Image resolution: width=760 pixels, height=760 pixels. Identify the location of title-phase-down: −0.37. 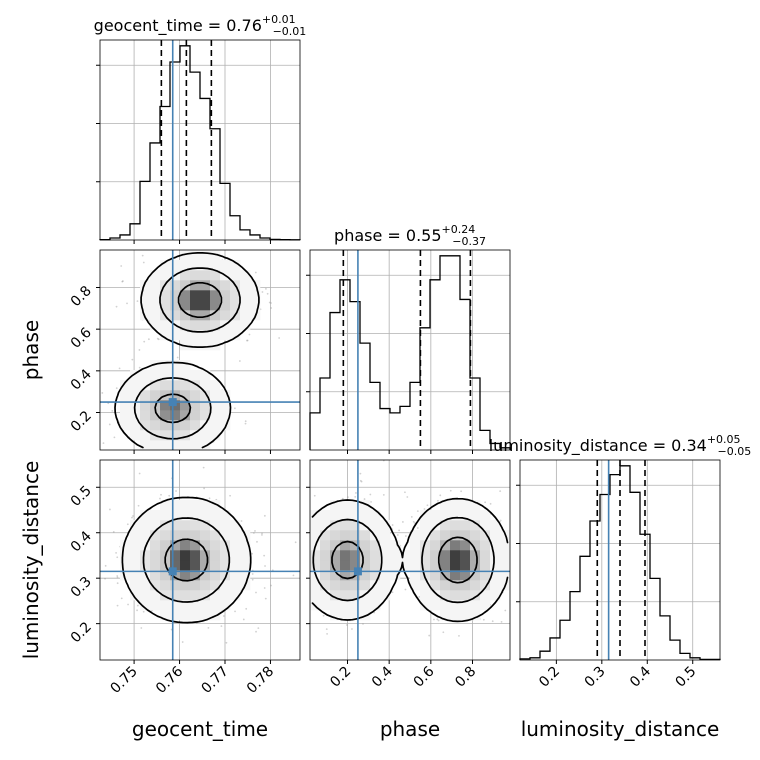
(469, 241).